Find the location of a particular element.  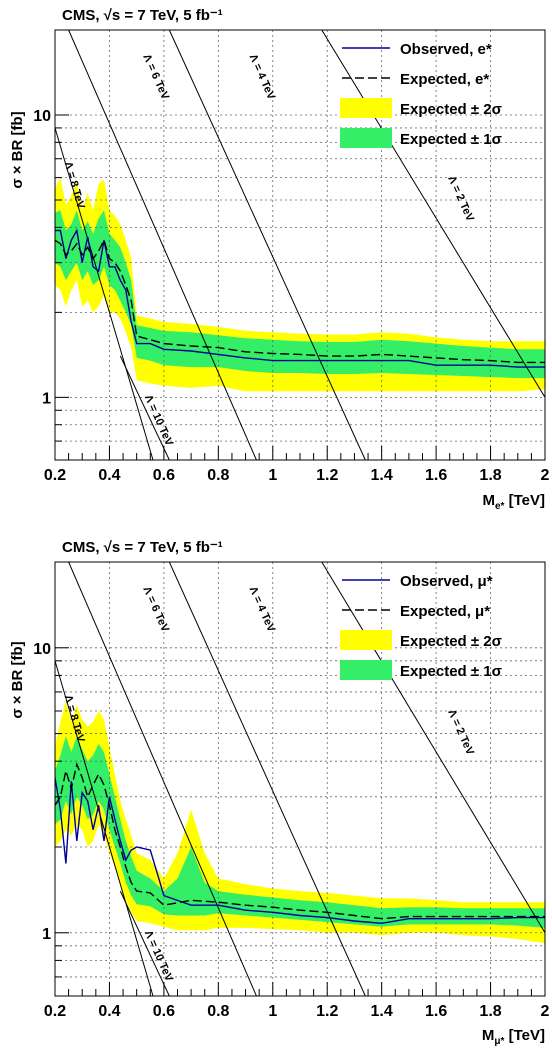

band-1sigma is located at coordinates (300, 294).